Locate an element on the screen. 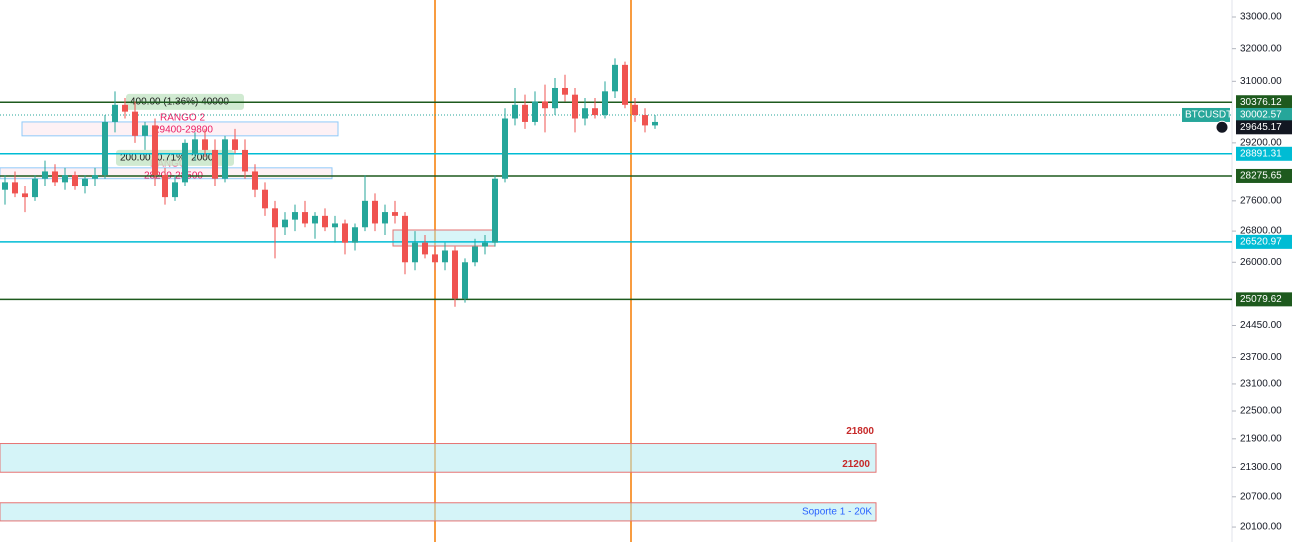  y-tick-label: 20700.00 is located at coordinates (1261, 496).